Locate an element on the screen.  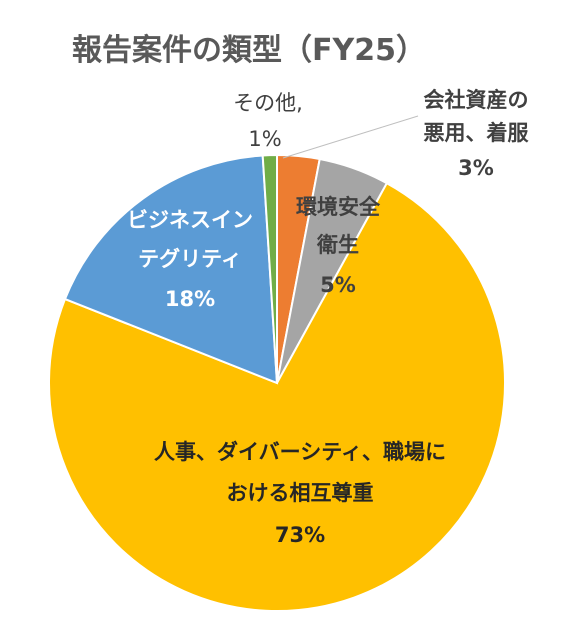
pie-slice-business-integrity is located at coordinates (171, 269).